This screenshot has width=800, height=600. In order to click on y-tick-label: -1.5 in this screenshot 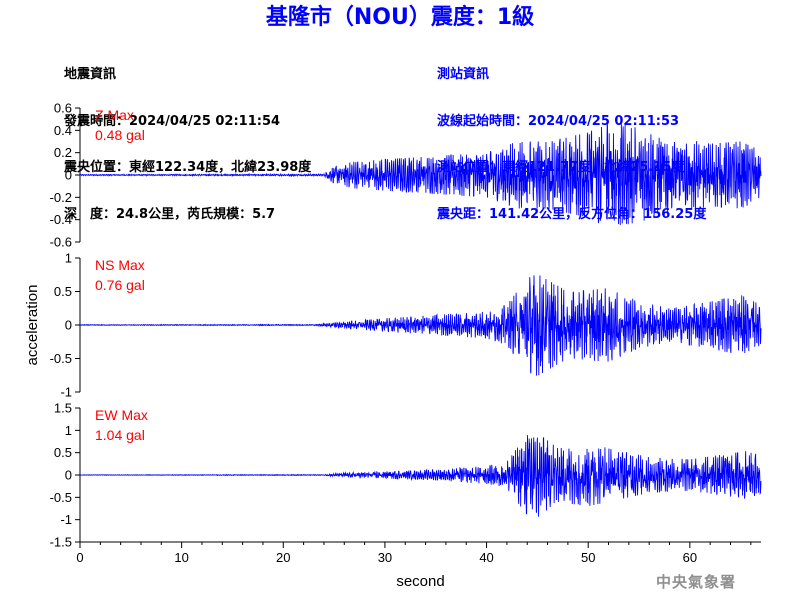, I will do `click(61, 542)`.